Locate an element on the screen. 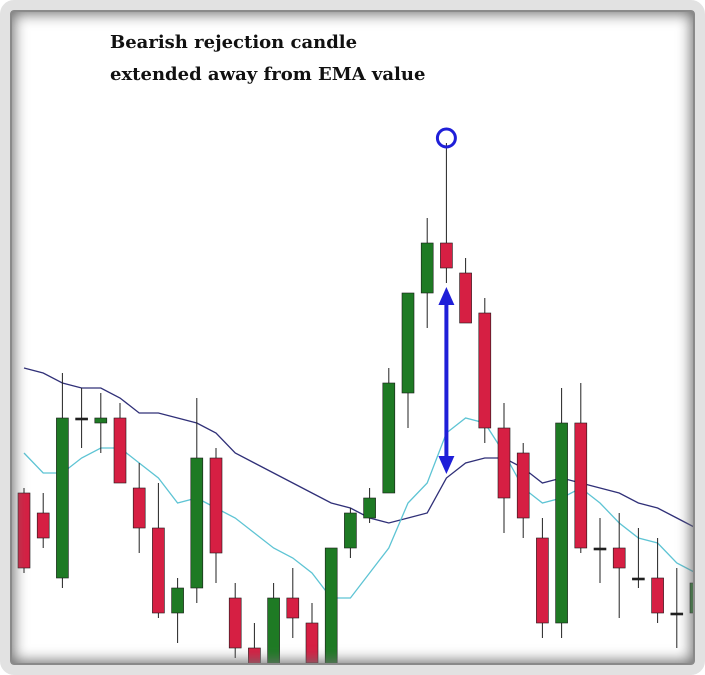  annotation-line-1: Bearish rejection candle is located at coordinates (233, 42).